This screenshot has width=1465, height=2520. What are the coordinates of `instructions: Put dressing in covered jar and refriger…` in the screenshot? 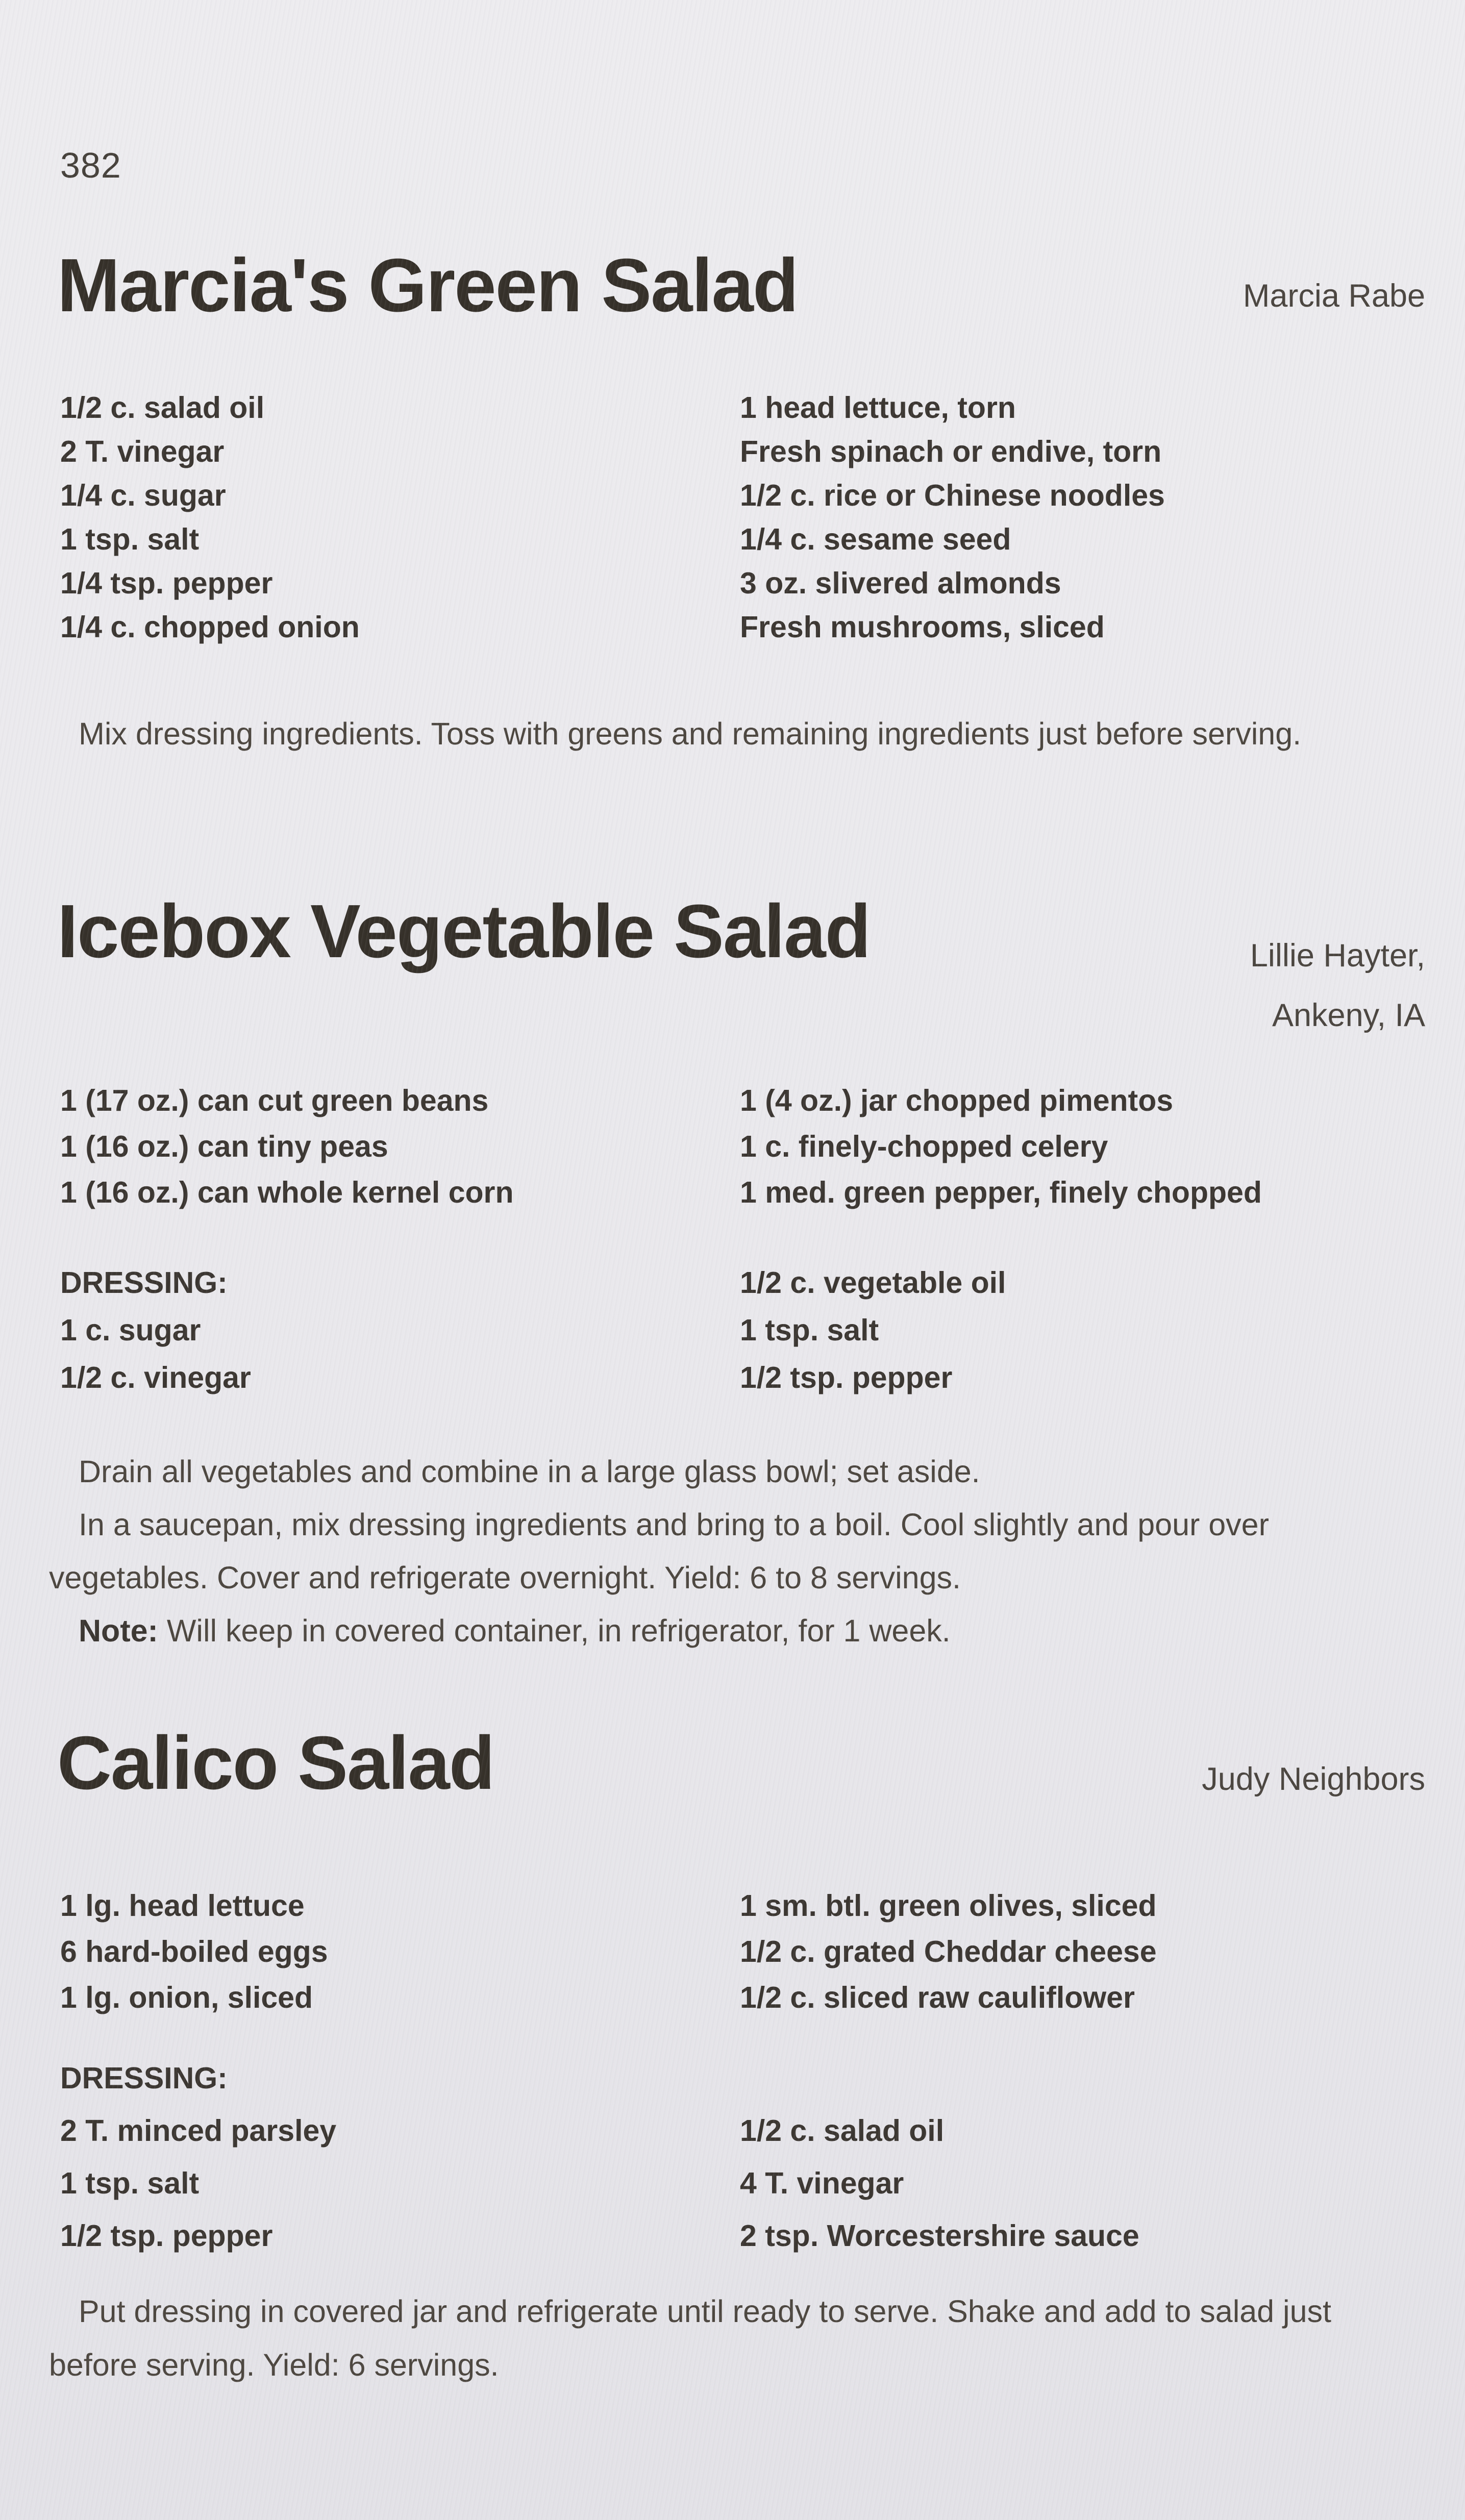 It's located at (737, 2338).